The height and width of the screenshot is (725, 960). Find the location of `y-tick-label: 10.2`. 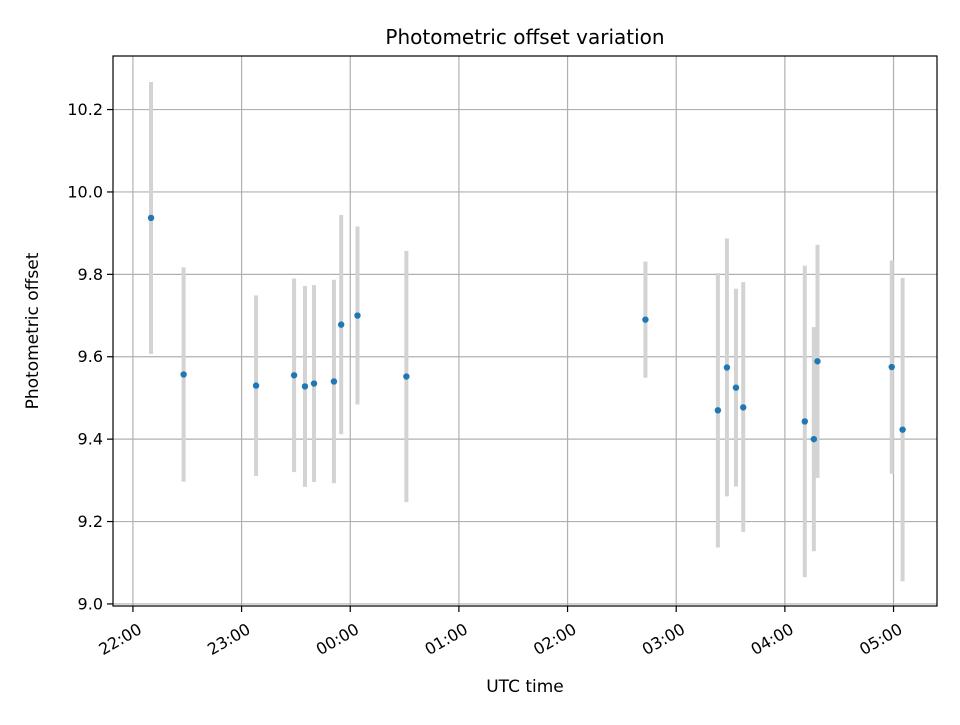

y-tick-label: 10.2 is located at coordinates (85, 109).